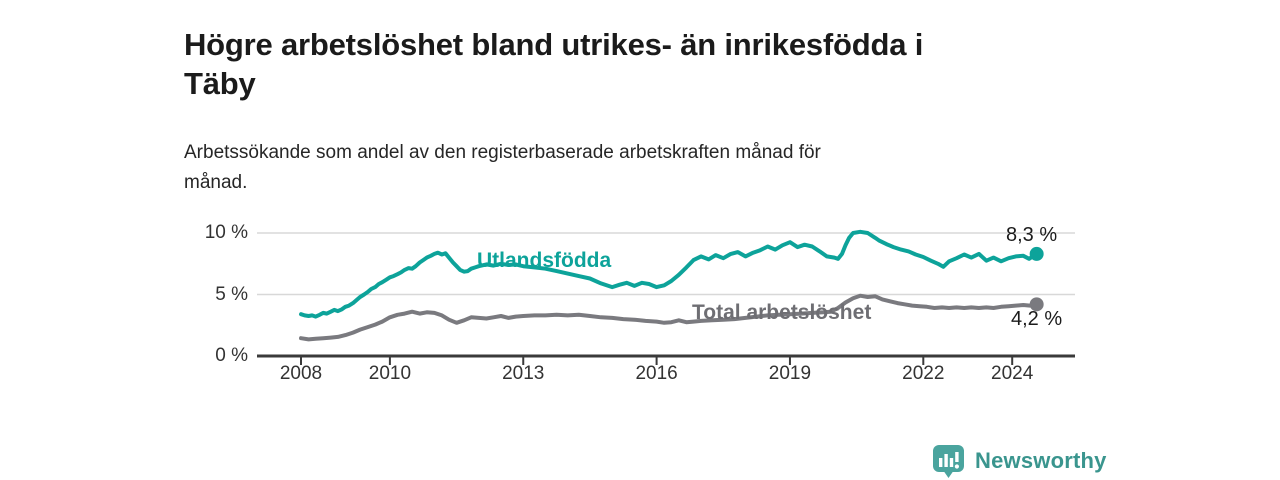 The height and width of the screenshot is (480, 1280). I want to click on x-tick-label-2016: 2016, so click(656, 373).